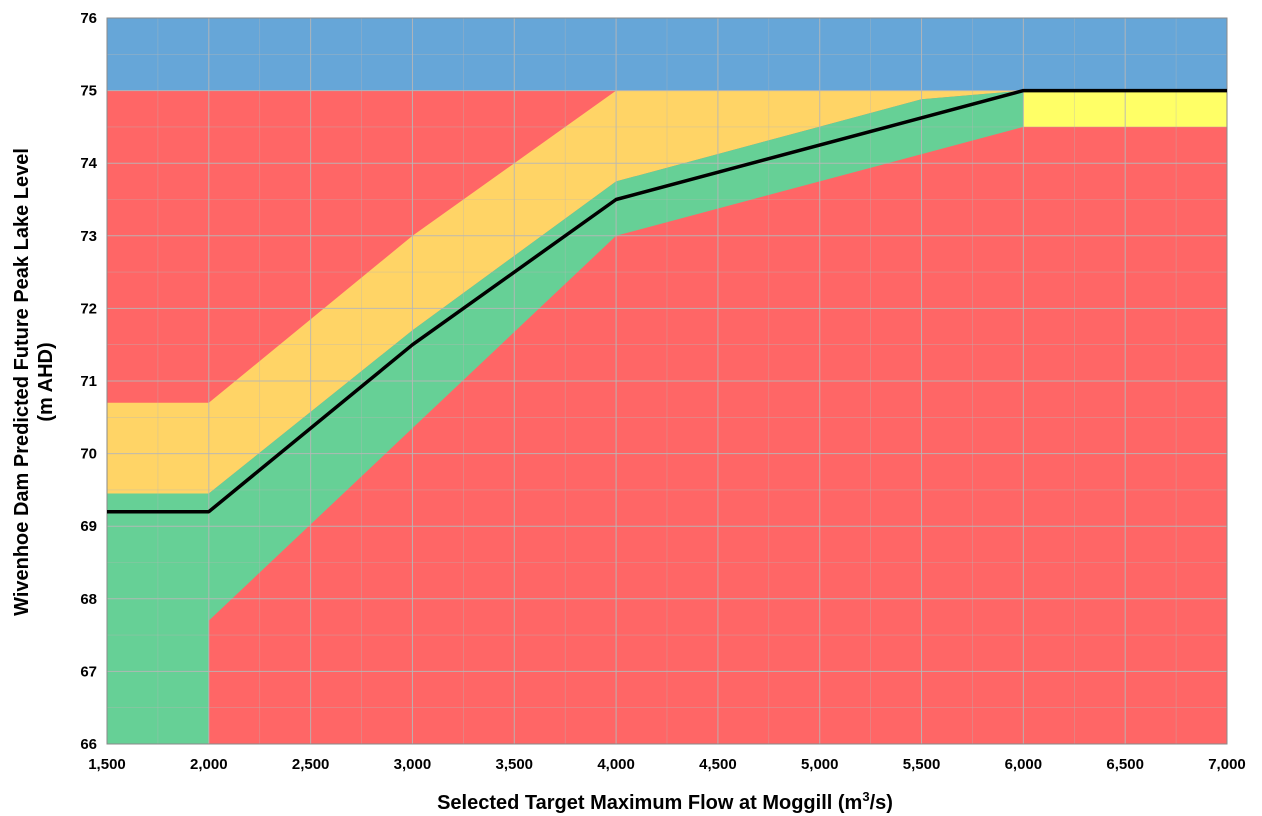  What do you see at coordinates (413, 764) in the screenshot?
I see `x-tick-label: 3,000` at bounding box center [413, 764].